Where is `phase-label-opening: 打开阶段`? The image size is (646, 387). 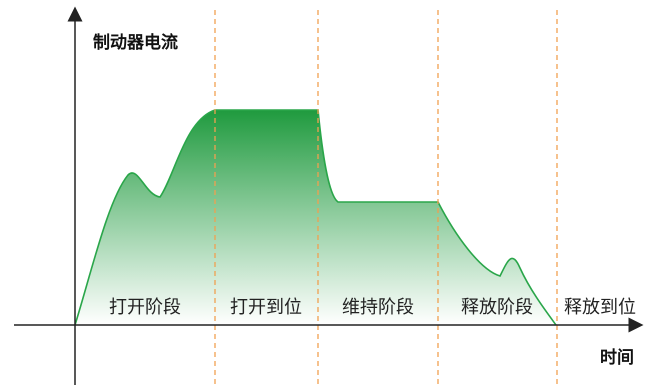 phase-label-opening: 打开阶段 is located at coordinates (145, 307).